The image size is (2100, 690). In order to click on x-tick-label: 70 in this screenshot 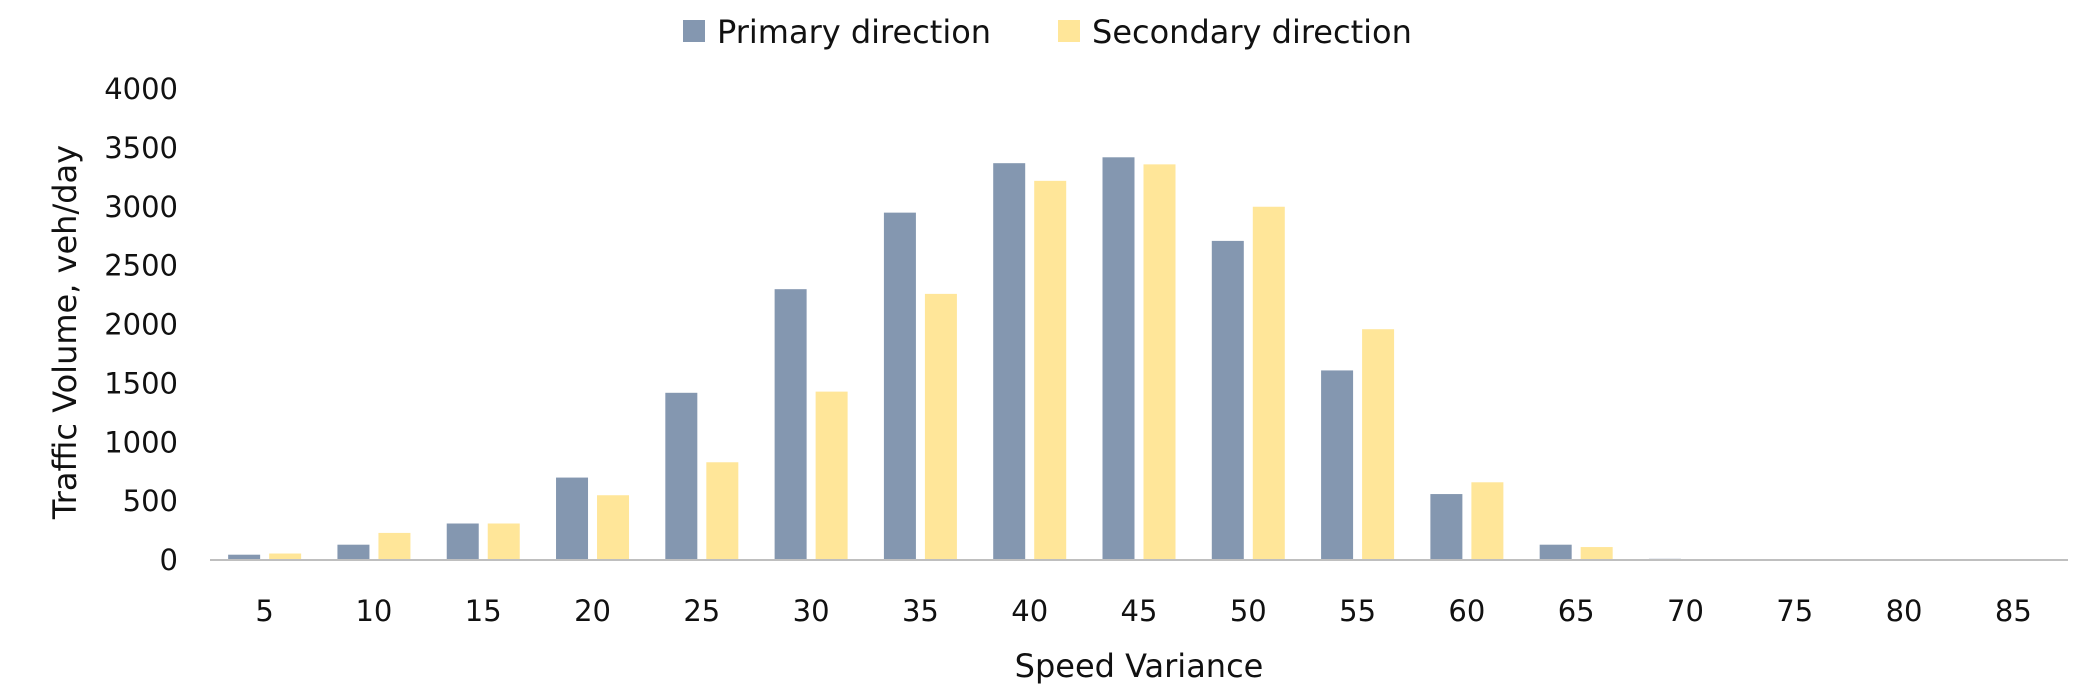, I will do `click(1685, 611)`.